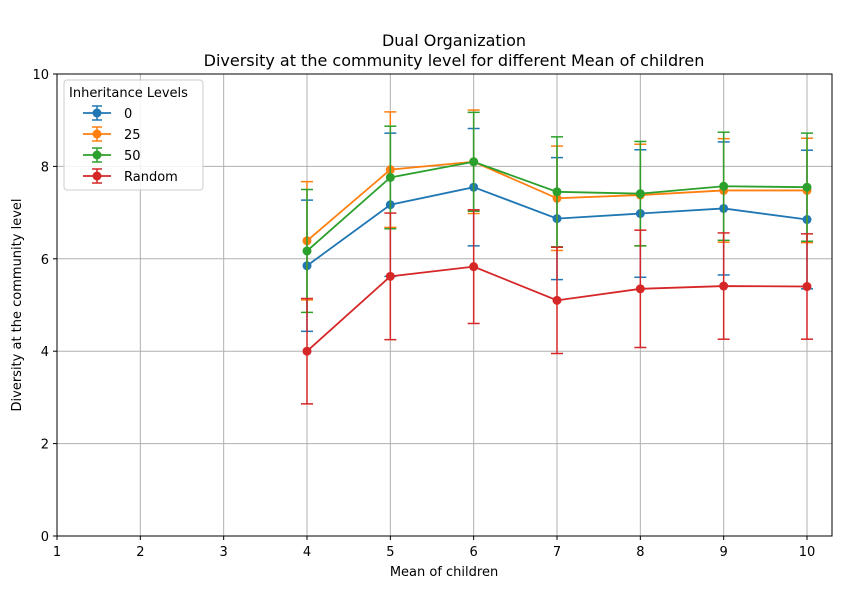 The width and height of the screenshot is (841, 589). Describe the element at coordinates (474, 552) in the screenshot. I see `x-tick-label: 6` at that location.